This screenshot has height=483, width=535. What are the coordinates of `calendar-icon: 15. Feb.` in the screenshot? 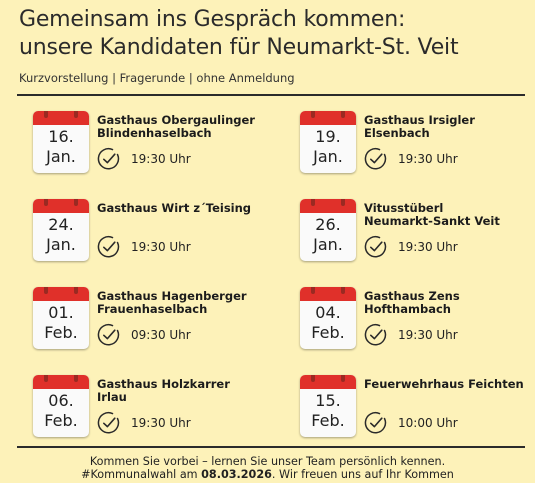 It's located at (328, 406).